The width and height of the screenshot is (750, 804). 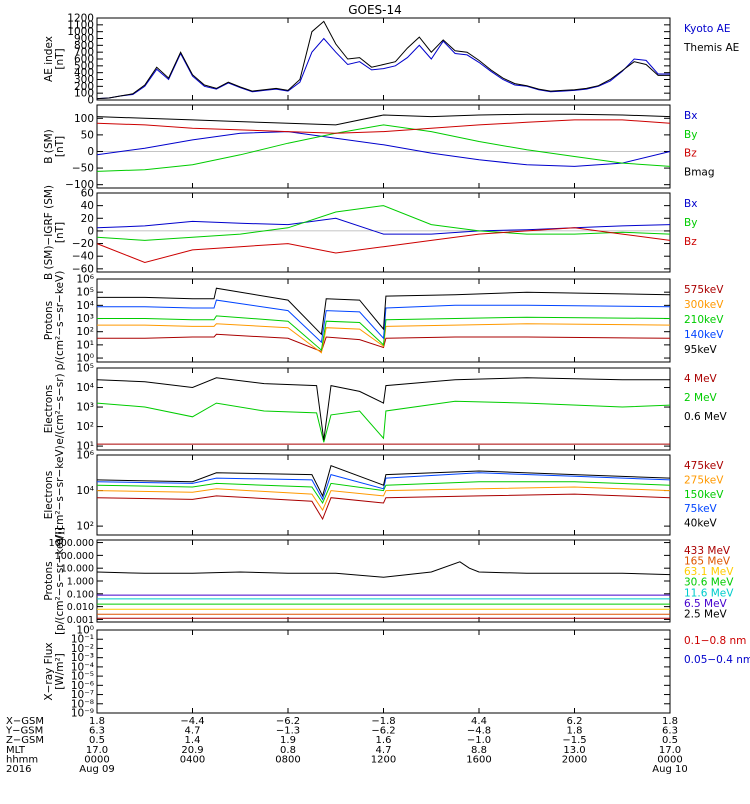 I want to click on series-line-75keV, so click(x=383, y=486).